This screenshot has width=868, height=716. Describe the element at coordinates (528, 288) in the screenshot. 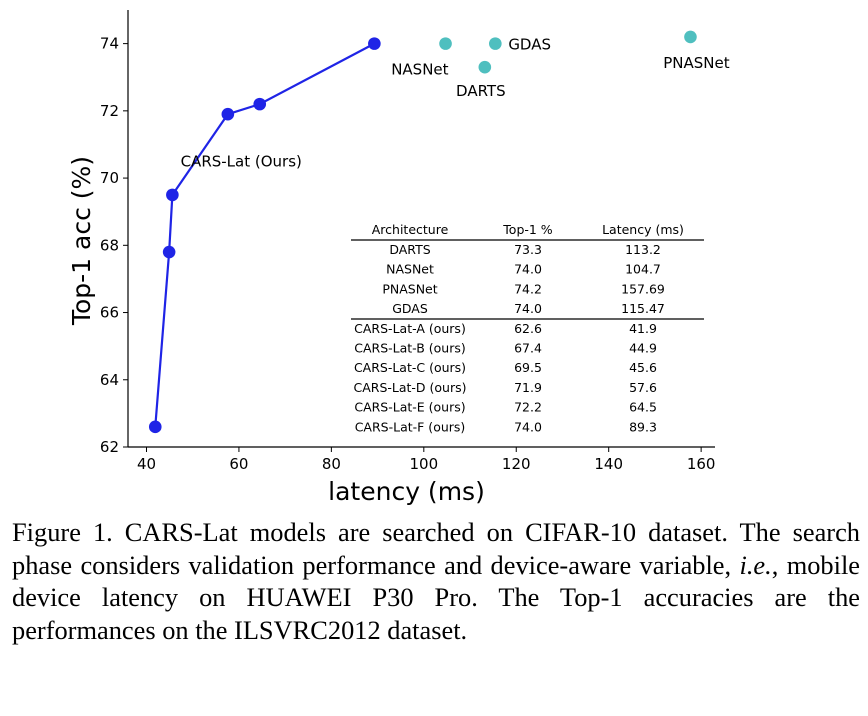

I see `table-cell: 74.2` at that location.